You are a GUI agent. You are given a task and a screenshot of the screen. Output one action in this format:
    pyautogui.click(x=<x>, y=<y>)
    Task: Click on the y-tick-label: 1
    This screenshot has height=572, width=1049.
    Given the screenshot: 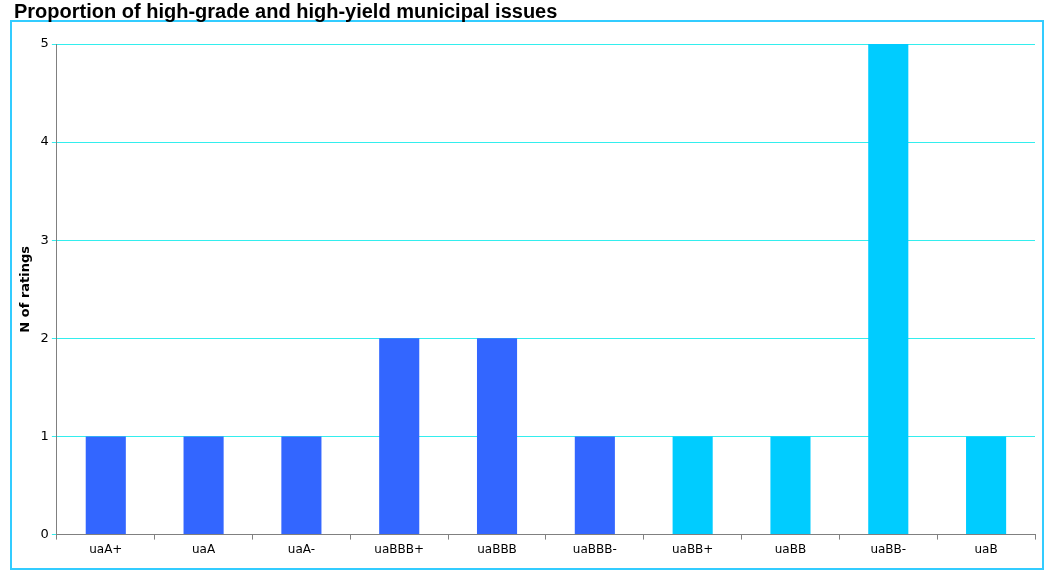 What is the action you would take?
    pyautogui.click(x=44, y=435)
    